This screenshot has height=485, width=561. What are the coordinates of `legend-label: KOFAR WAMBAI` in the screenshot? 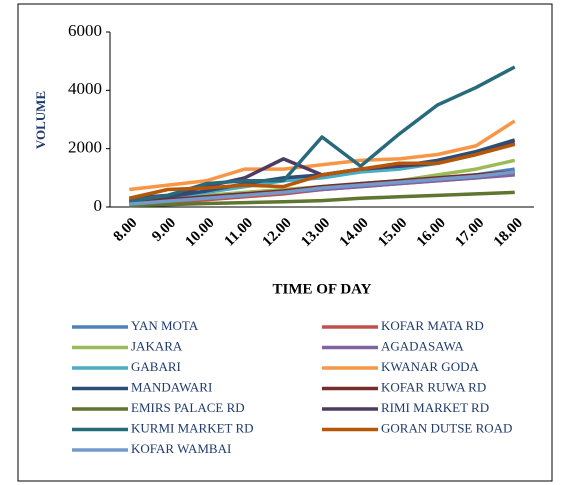 It's located at (181, 448).